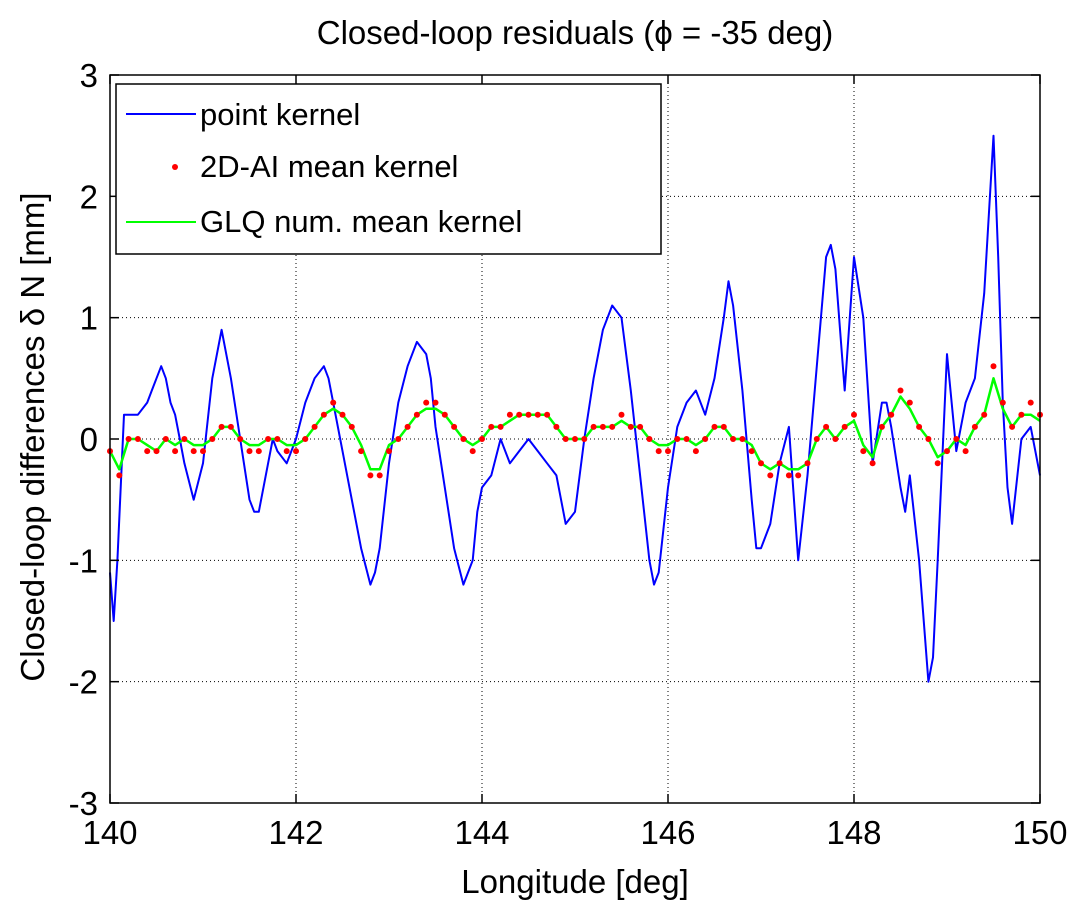 The width and height of the screenshot is (1081, 902). Describe the element at coordinates (1039, 832) in the screenshot. I see `x-tick-label: 150` at that location.